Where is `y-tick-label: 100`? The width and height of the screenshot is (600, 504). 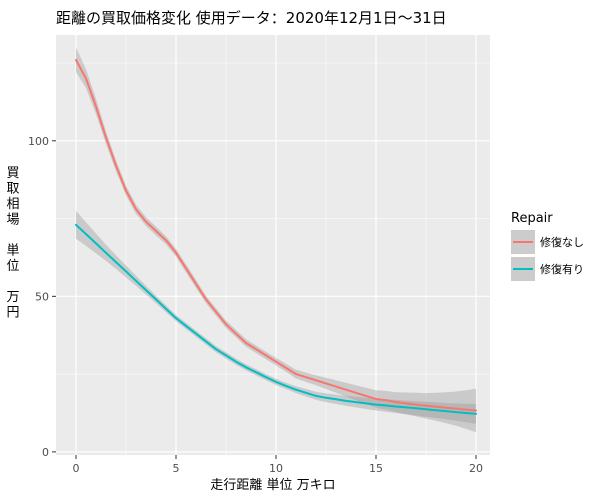 y-tick-label: 100 is located at coordinates (38, 141).